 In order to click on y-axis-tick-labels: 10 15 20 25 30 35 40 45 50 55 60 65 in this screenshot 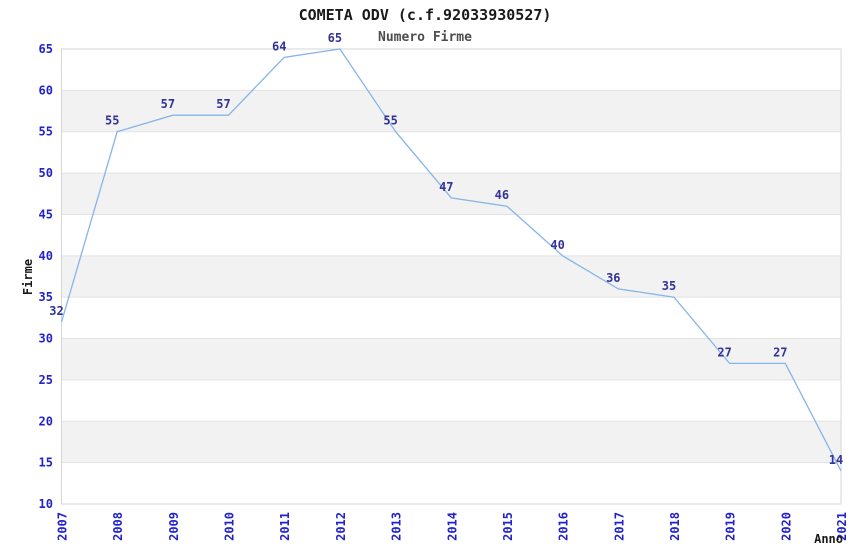, I will do `click(46, 276)`.